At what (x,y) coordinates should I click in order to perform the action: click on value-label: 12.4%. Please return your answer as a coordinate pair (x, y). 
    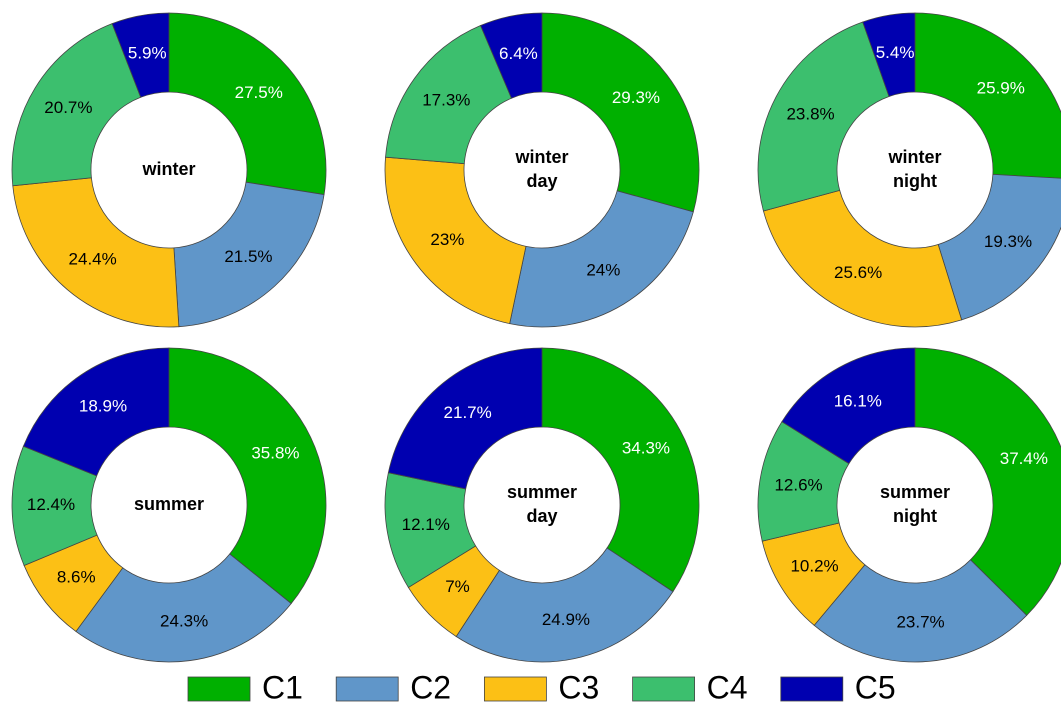
    Looking at the image, I should click on (51, 504).